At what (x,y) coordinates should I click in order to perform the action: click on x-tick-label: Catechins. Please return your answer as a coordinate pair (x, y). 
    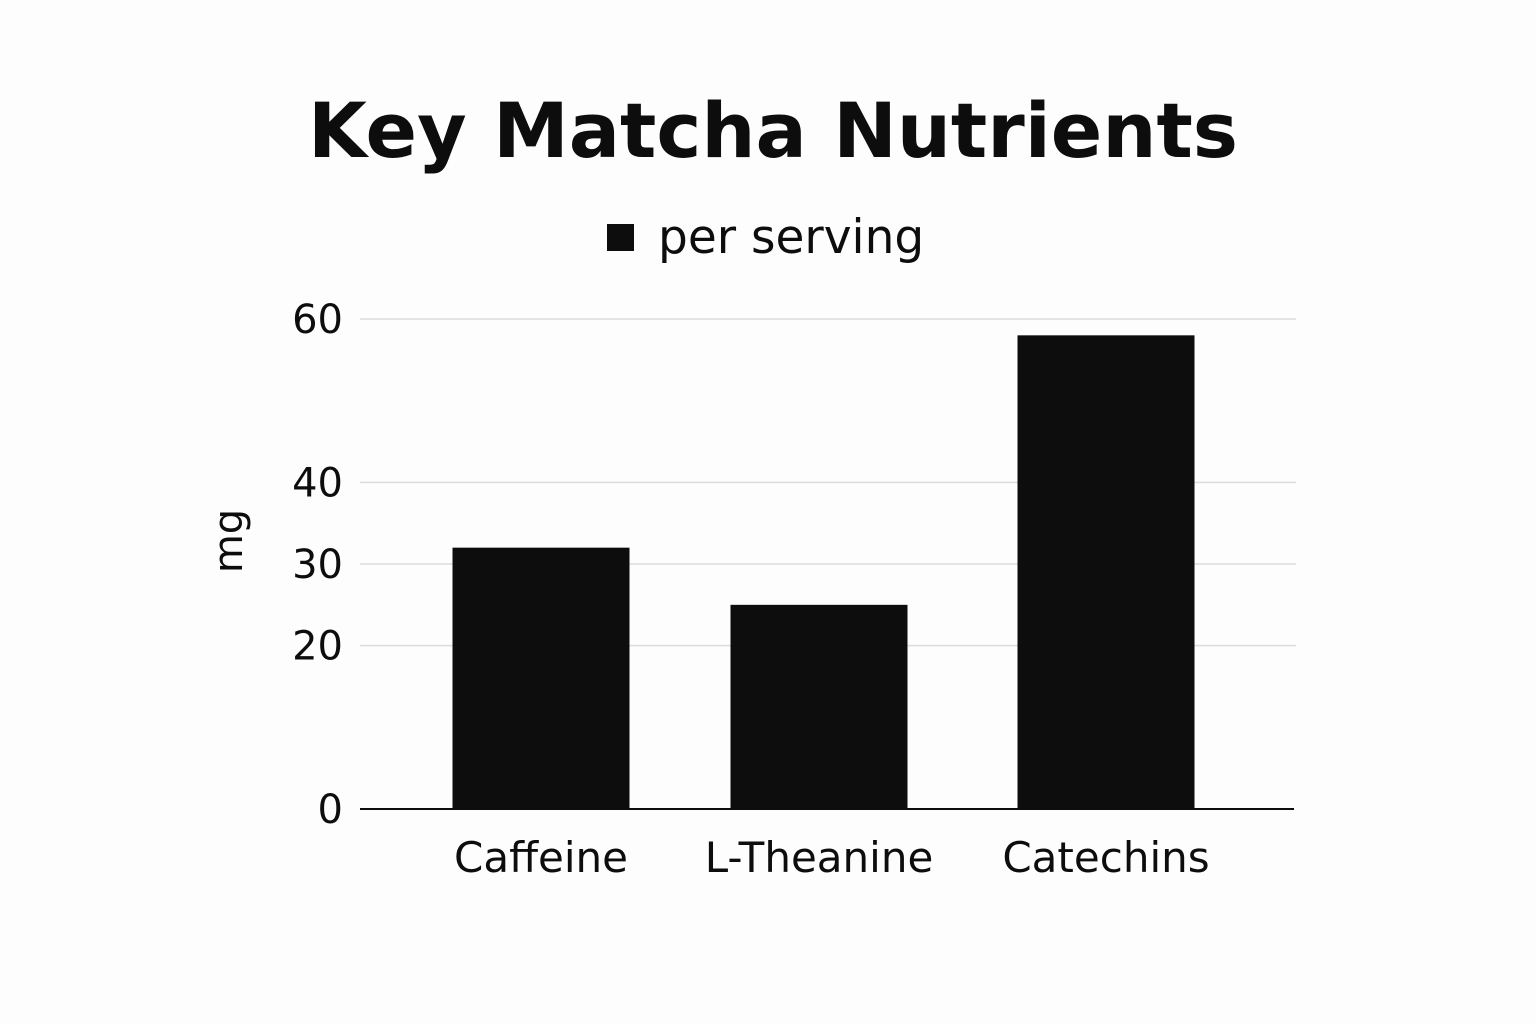
    Looking at the image, I should click on (1105, 857).